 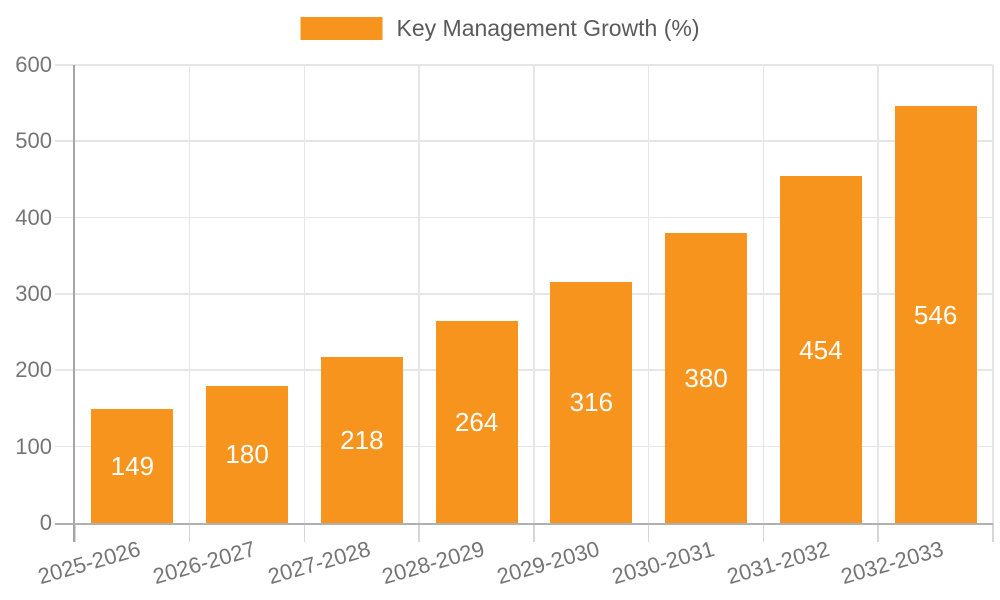 What do you see at coordinates (663, 563) in the screenshot?
I see `x-tick-label: 2030-2031` at bounding box center [663, 563].